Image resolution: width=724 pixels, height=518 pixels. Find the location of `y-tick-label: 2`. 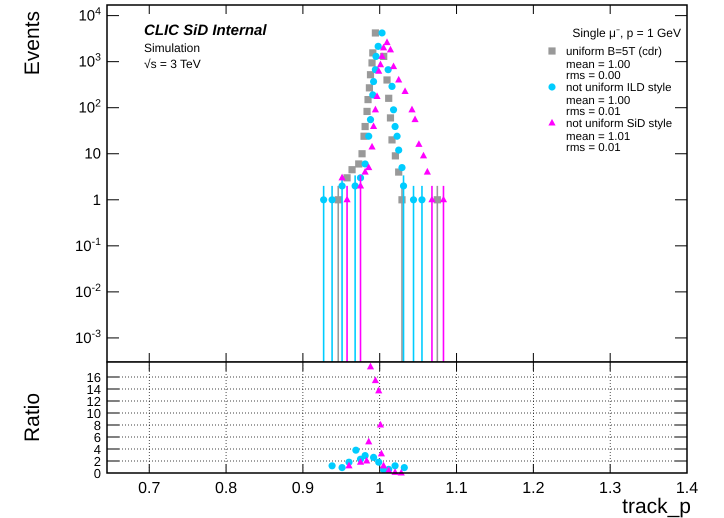

y-tick-label: 2 is located at coordinates (97, 461).